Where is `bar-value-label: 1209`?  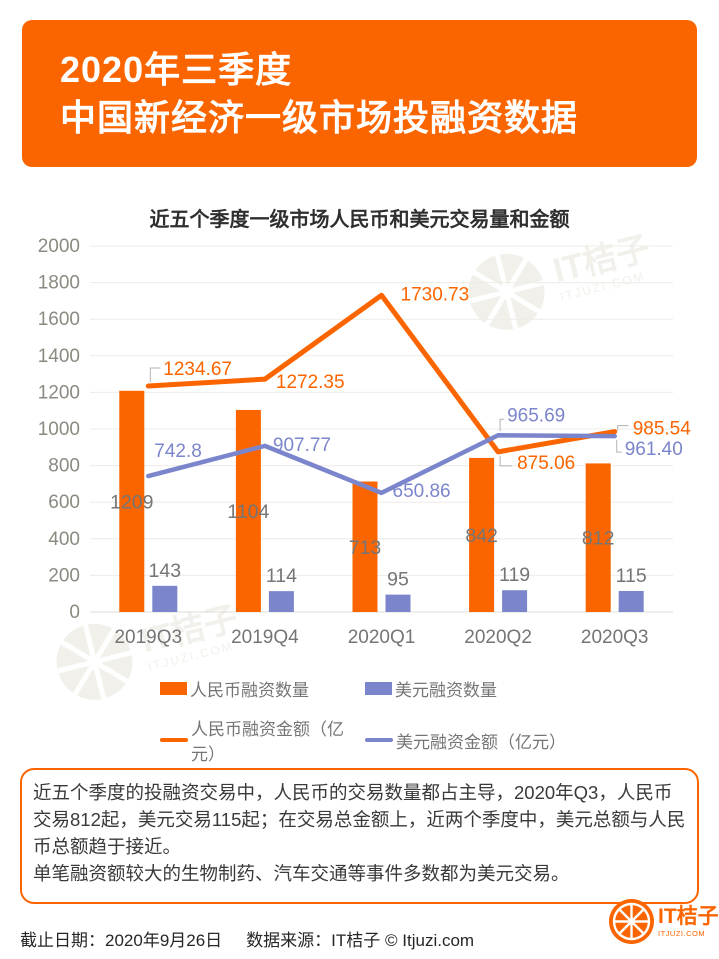 bar-value-label: 1209 is located at coordinates (131, 502).